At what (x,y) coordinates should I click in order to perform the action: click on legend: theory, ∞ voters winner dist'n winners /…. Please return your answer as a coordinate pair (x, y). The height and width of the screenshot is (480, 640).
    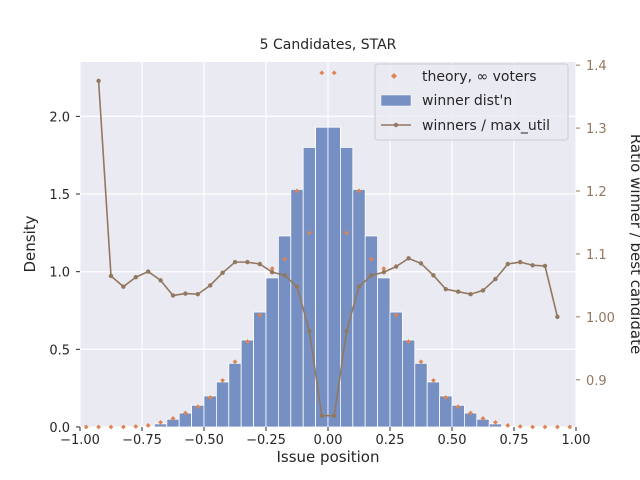
    Looking at the image, I should click on (471, 102).